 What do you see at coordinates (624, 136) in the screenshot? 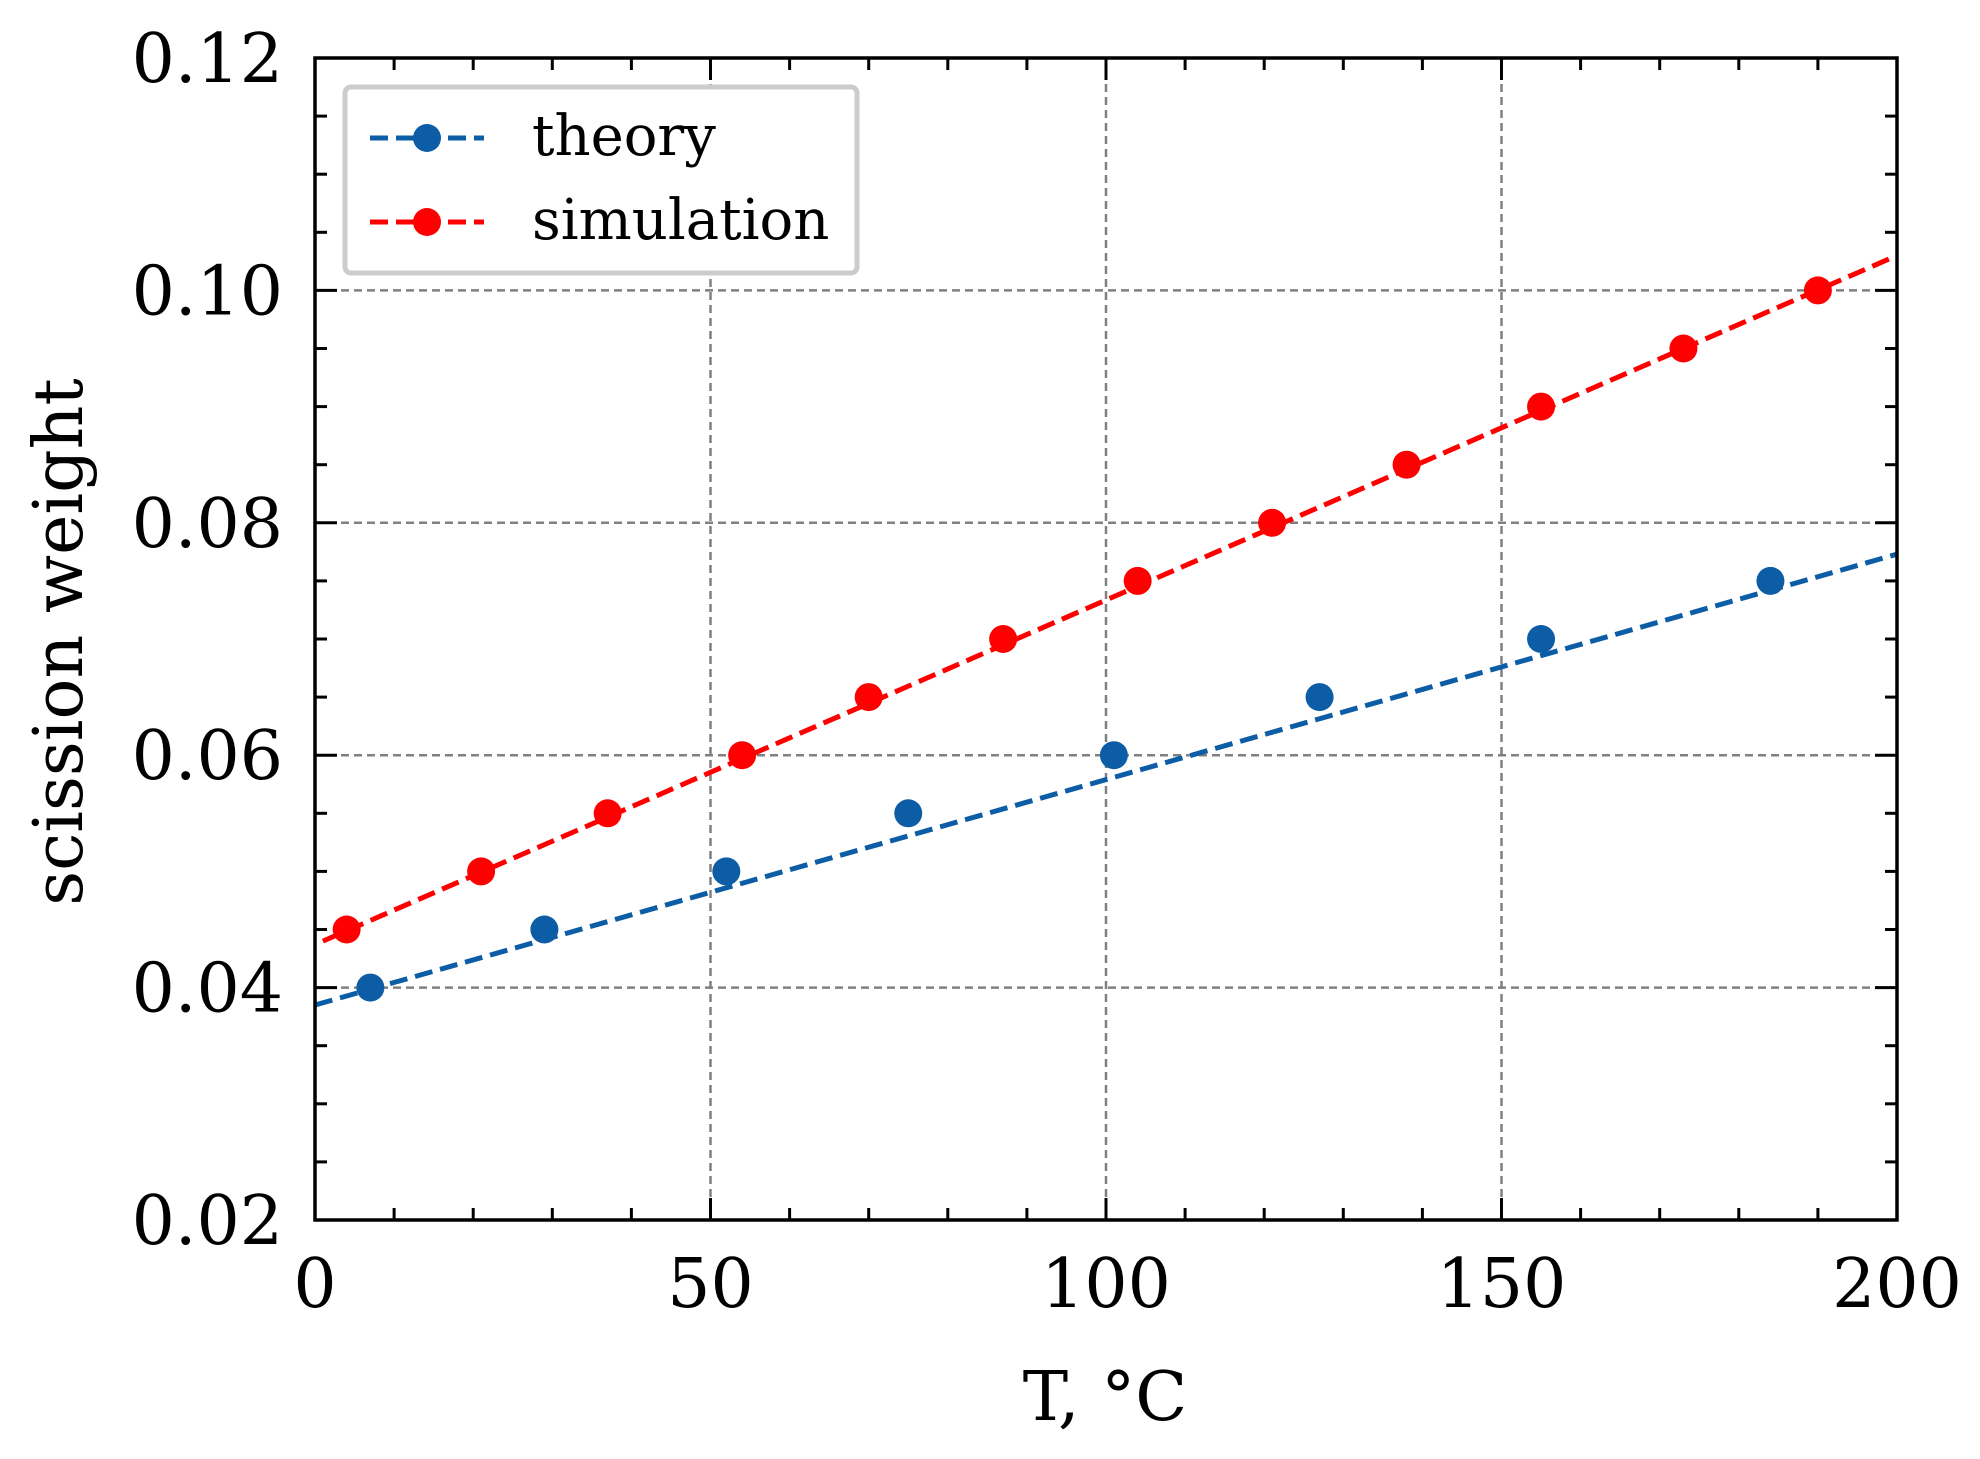
I see `legend-label-theory: theory` at bounding box center [624, 136].